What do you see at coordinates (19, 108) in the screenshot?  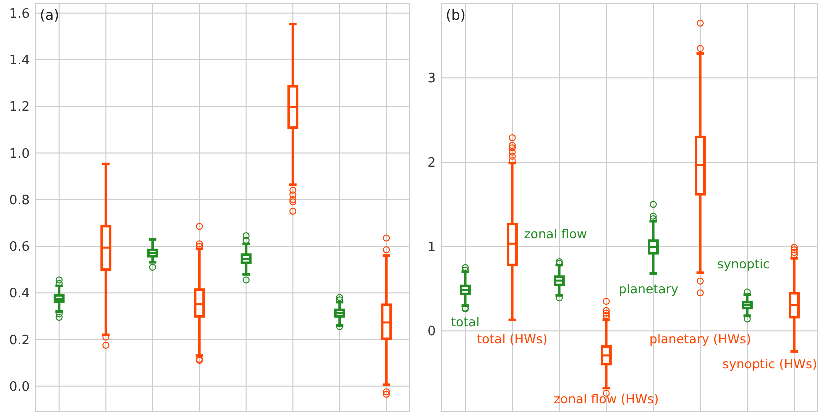 I see `y-tick-label: 1.2` at bounding box center [19, 108].